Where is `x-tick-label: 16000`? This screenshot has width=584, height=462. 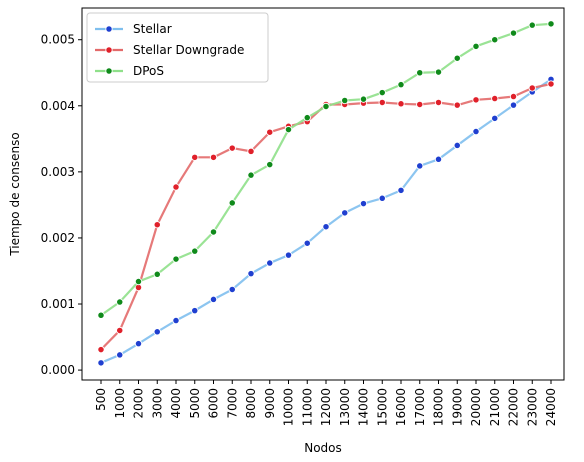
x-tick-label: 16000 is located at coordinates (401, 407).